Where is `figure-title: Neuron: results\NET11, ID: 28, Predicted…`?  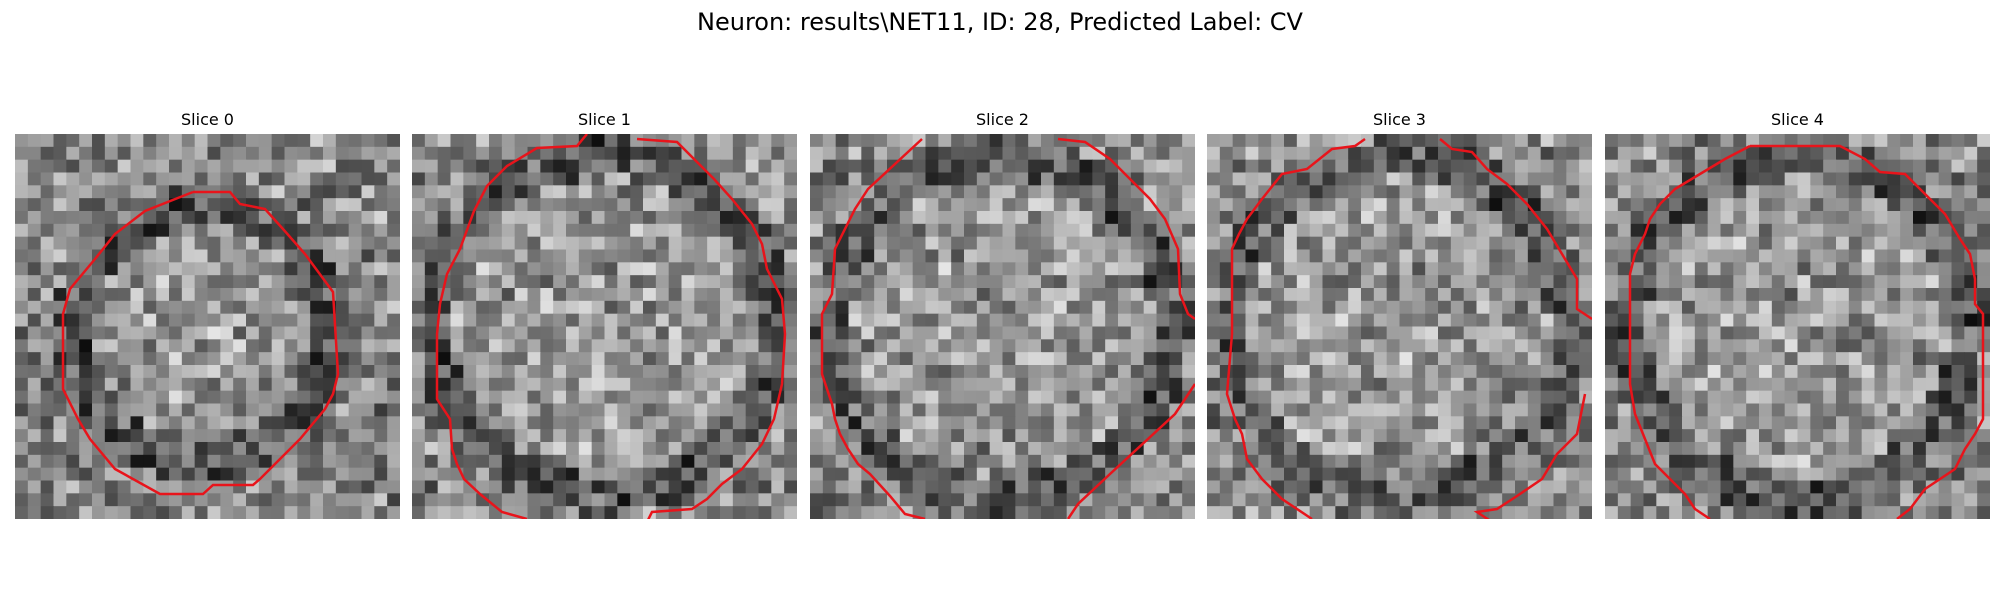 figure-title: Neuron: results\NET11, ID: 28, Predicted… is located at coordinates (1000, 22).